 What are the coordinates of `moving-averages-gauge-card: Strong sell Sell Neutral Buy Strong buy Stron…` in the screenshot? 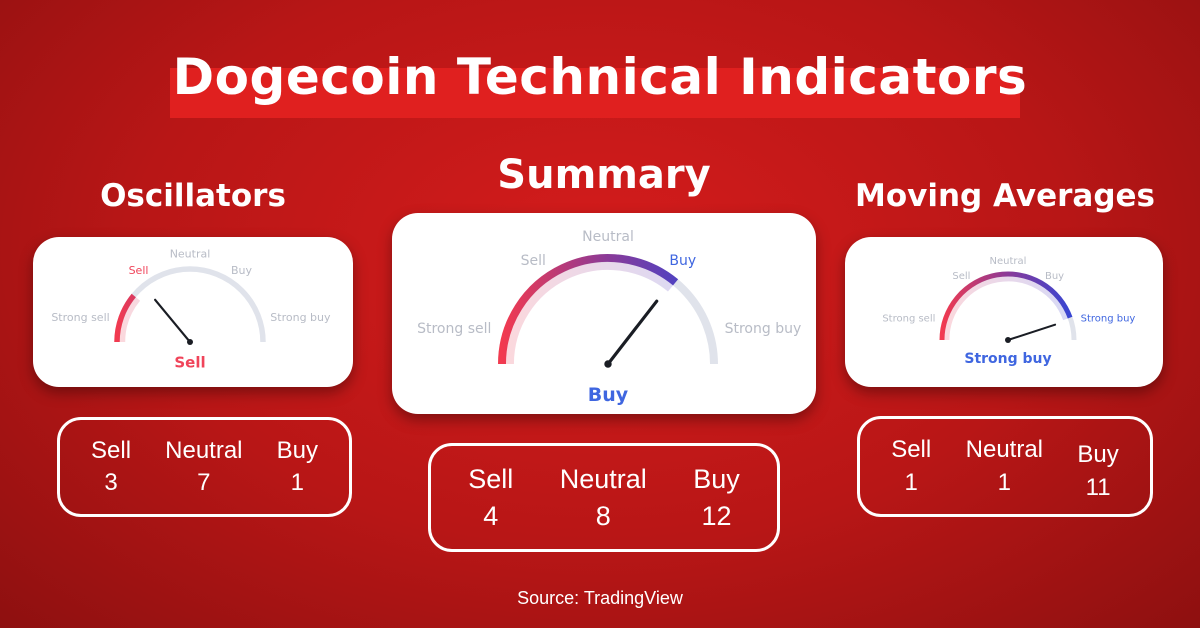 It's located at (1004, 312).